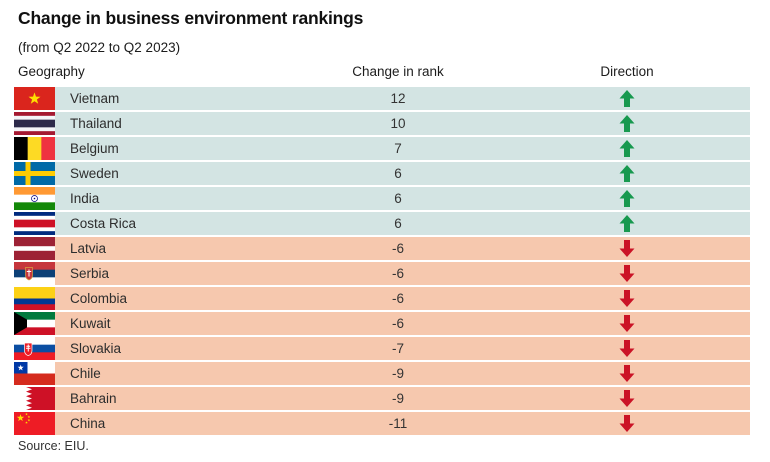  Describe the element at coordinates (99, 47) in the screenshot. I see `chart-subtitle: (from Q2 2022 to Q2 2023)` at that location.